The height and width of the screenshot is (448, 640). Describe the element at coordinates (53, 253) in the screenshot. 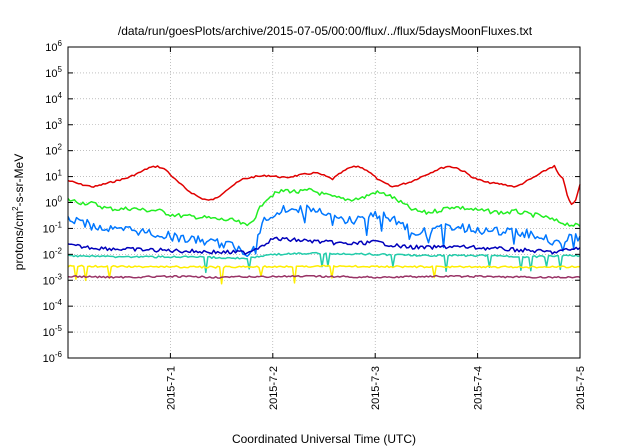

I see `y-tick-label: 10⁻²` at that location.